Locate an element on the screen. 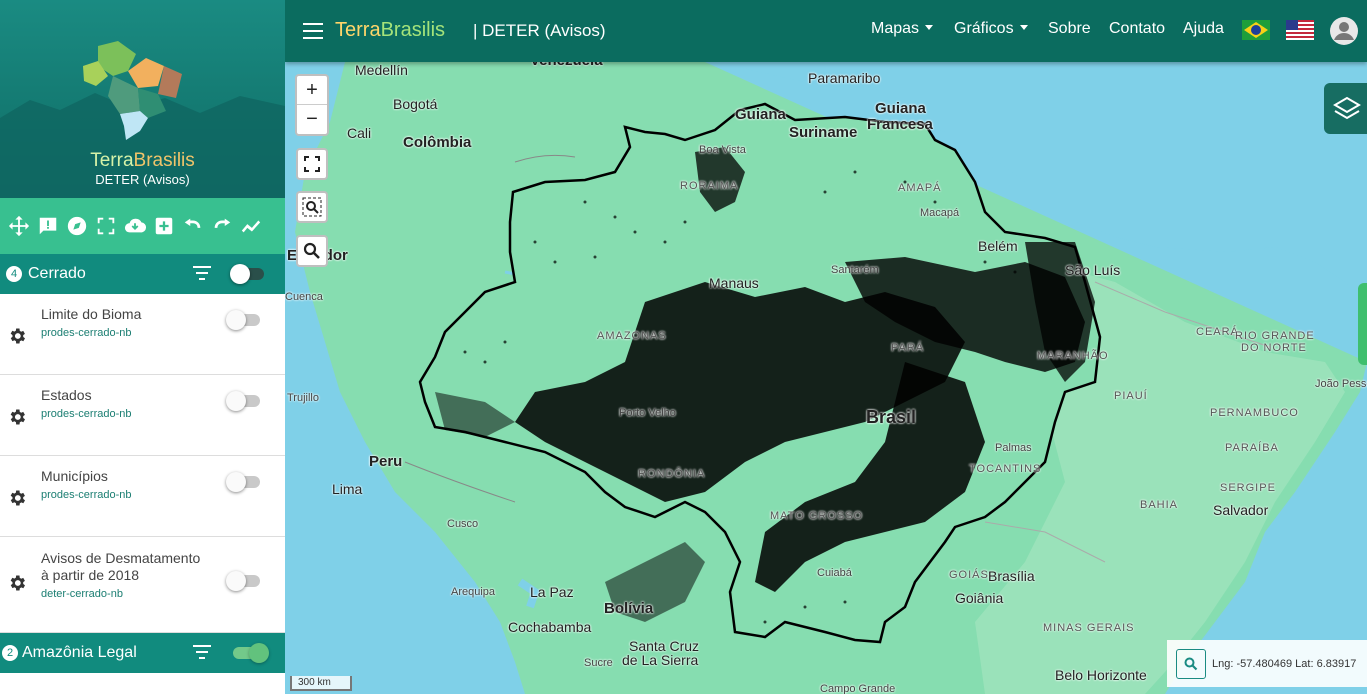 The image size is (1367, 694). map-label-guiana-francesa-2: Francesa is located at coordinates (900, 124).